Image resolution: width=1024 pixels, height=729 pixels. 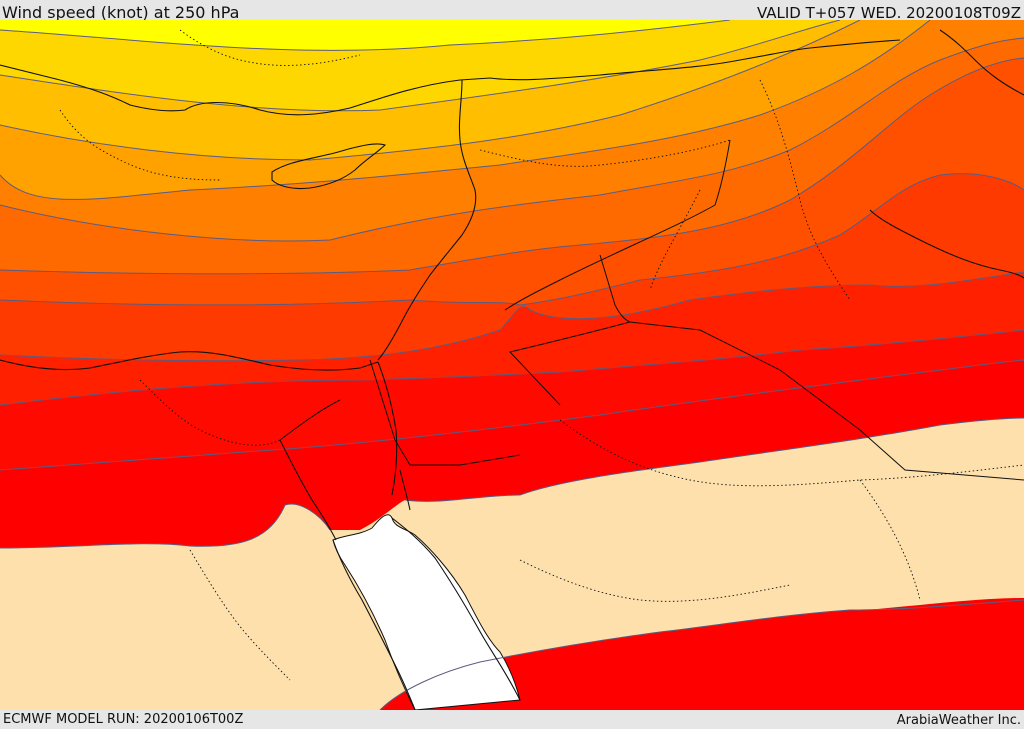 I want to click on red-sea, so click(x=426, y=612).